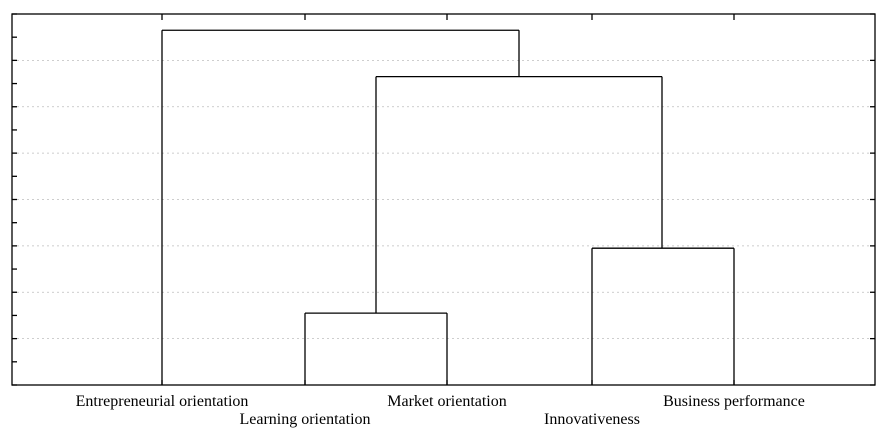  What do you see at coordinates (734, 401) in the screenshot?
I see `leaf-label: Business performance` at bounding box center [734, 401].